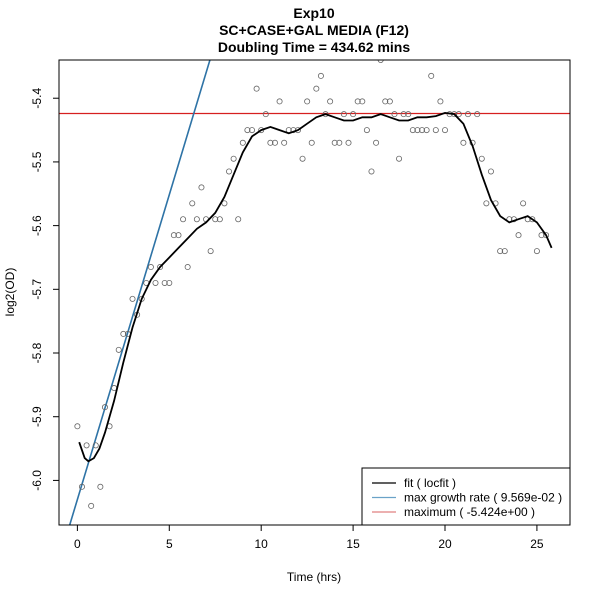 The image size is (600, 605). Describe the element at coordinates (262, 544) in the screenshot. I see `x-tick-label: 10` at that location.